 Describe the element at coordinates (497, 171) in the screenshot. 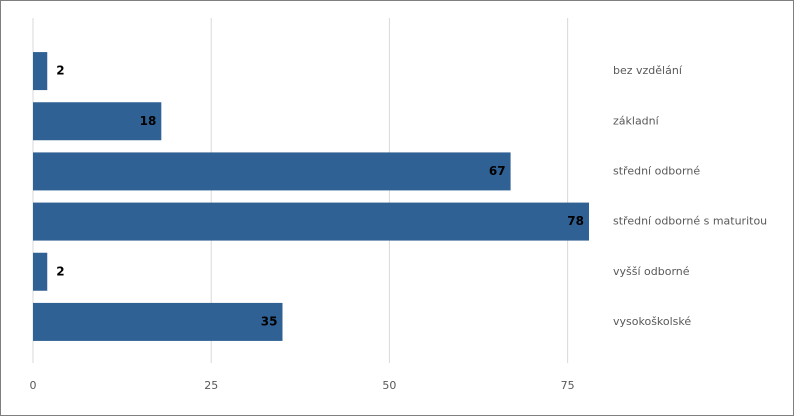

I see `value-label: 67` at that location.